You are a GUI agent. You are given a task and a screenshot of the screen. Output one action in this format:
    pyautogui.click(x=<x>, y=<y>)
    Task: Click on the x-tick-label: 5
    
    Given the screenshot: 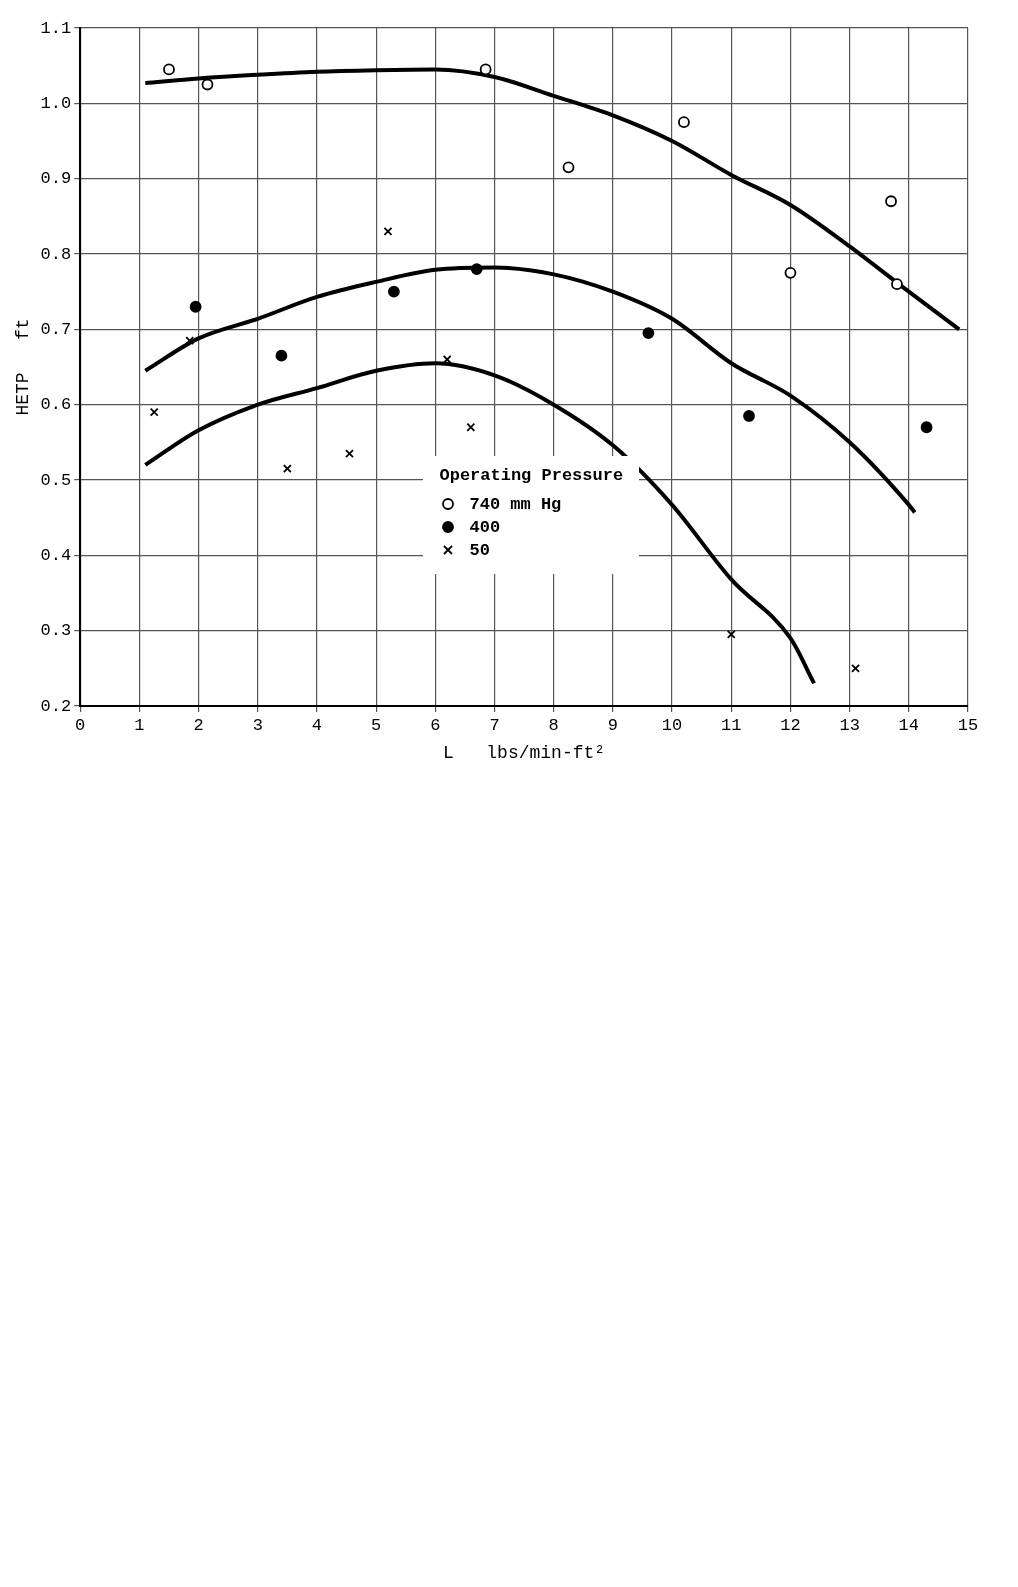 What is the action you would take?
    pyautogui.click(x=376, y=725)
    